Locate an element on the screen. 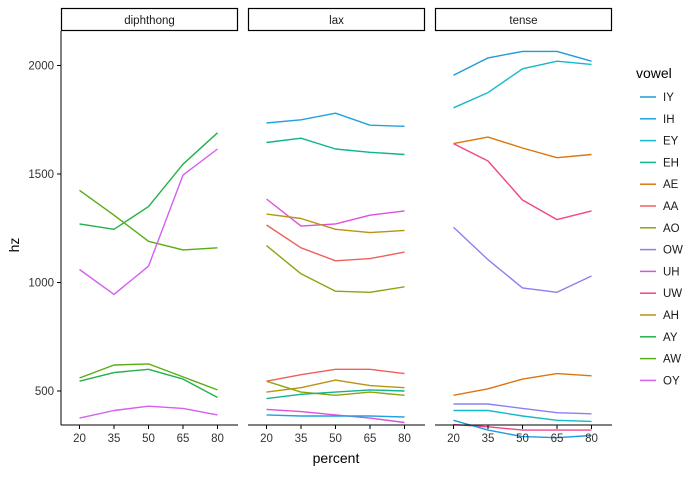  legend-label-ah: AH is located at coordinates (671, 316).